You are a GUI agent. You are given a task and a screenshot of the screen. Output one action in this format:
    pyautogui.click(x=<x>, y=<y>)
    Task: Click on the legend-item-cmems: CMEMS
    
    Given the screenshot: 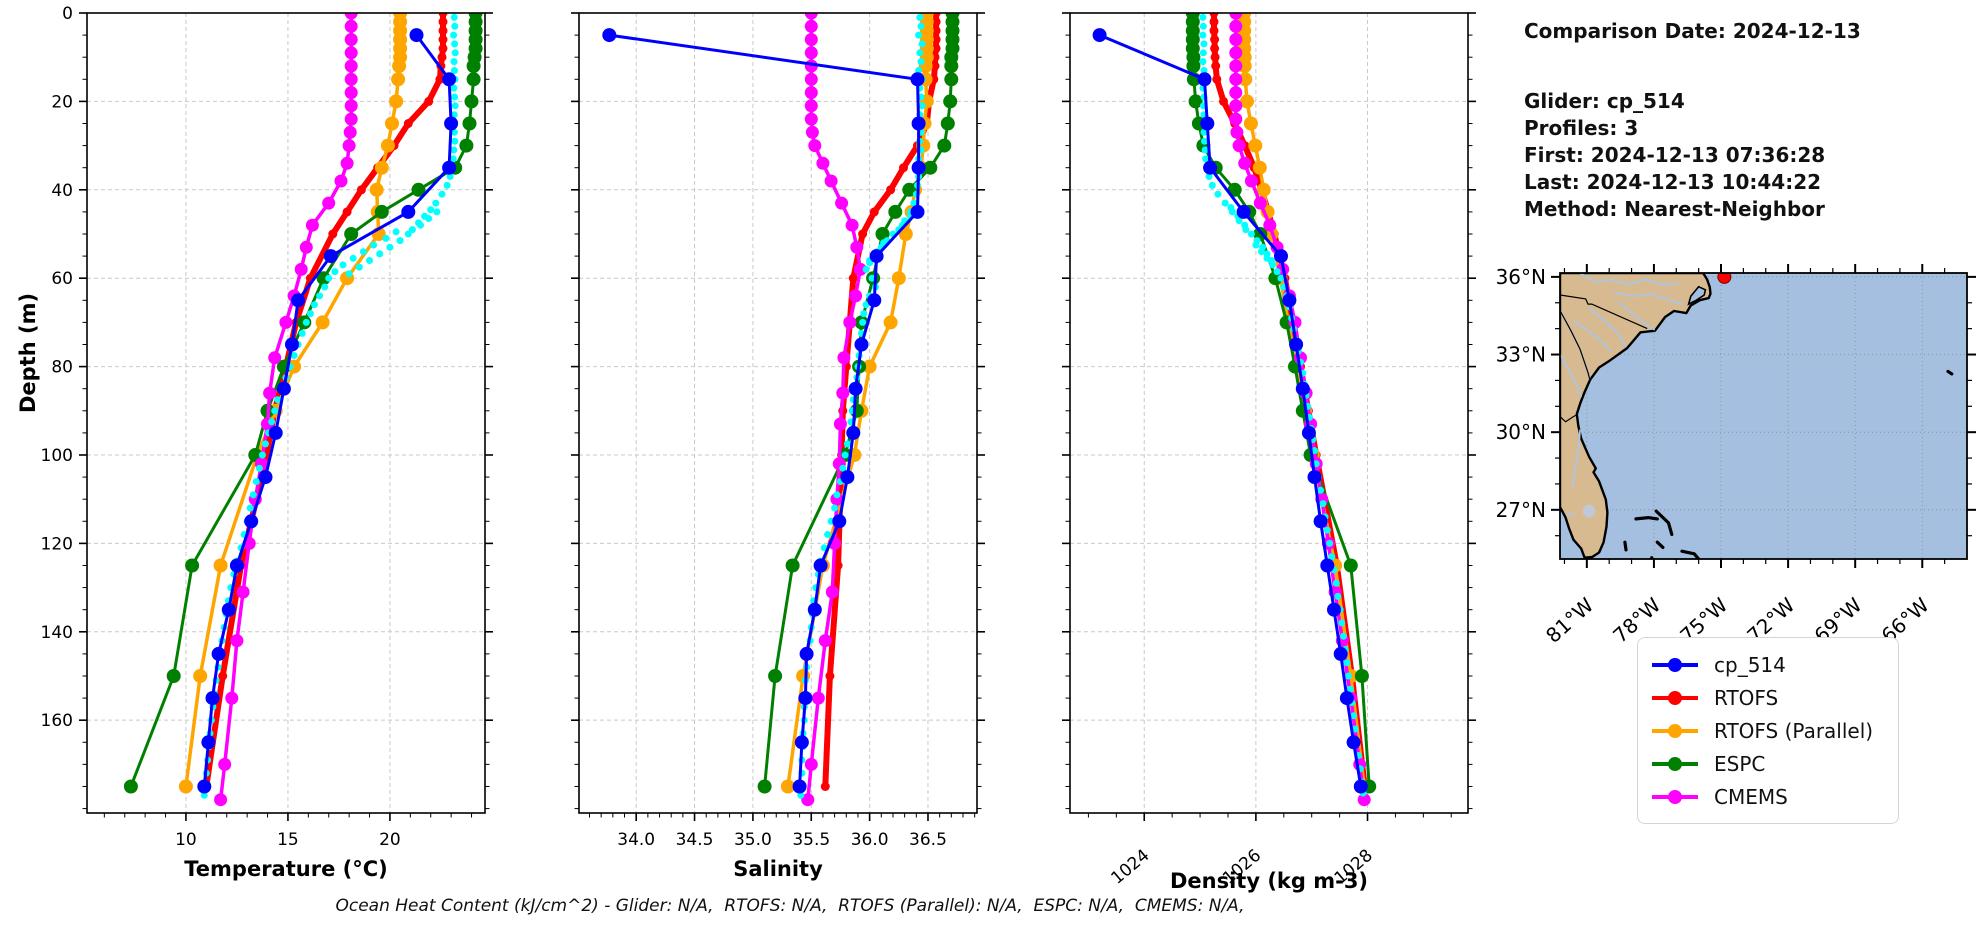 What is the action you would take?
    pyautogui.click(x=1767, y=796)
    